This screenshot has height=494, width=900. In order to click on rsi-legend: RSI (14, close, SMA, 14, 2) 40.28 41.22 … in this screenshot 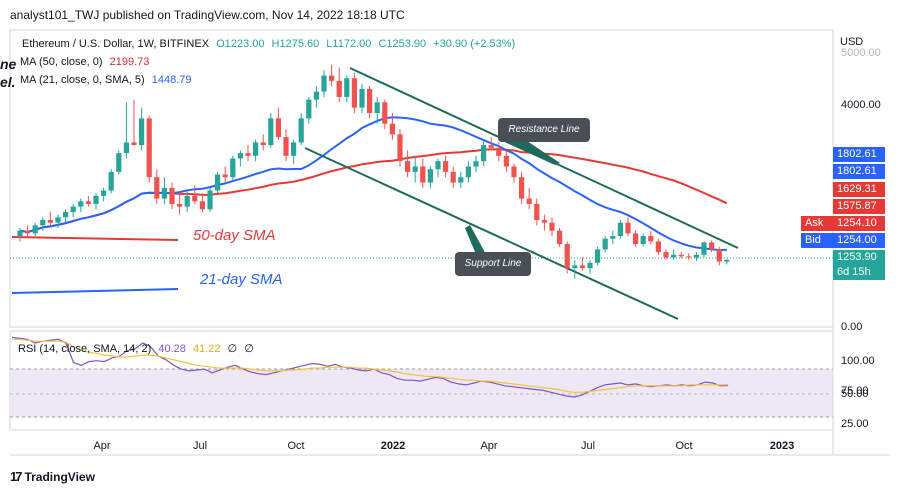, I will do `click(138, 348)`.